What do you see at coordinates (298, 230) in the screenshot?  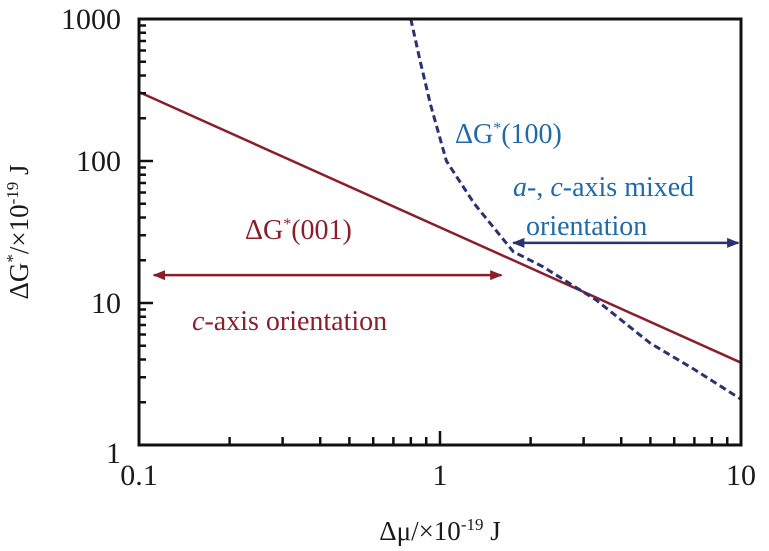 I see `label-g001: ΔG*(001)` at bounding box center [298, 230].